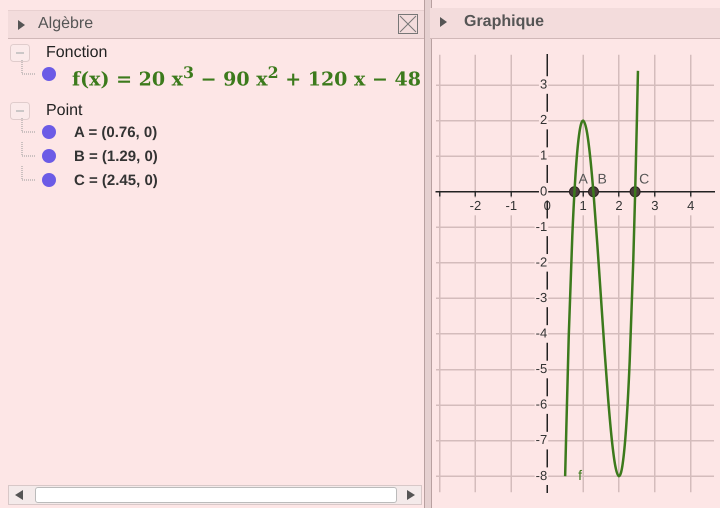  Describe the element at coordinates (542, 368) in the screenshot. I see `y-tick-label: -5` at that location.